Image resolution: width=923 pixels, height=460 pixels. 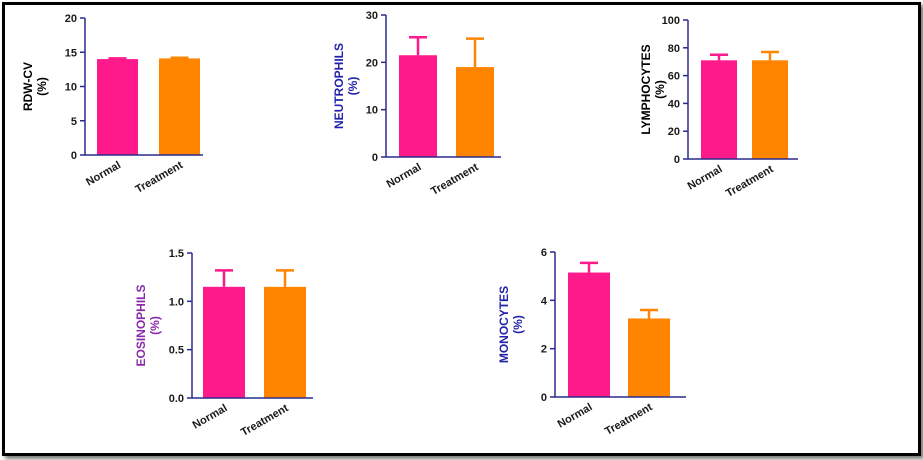 What do you see at coordinates (339, 86) in the screenshot?
I see `y-axis-label: NEUTROPHILS` at bounding box center [339, 86].